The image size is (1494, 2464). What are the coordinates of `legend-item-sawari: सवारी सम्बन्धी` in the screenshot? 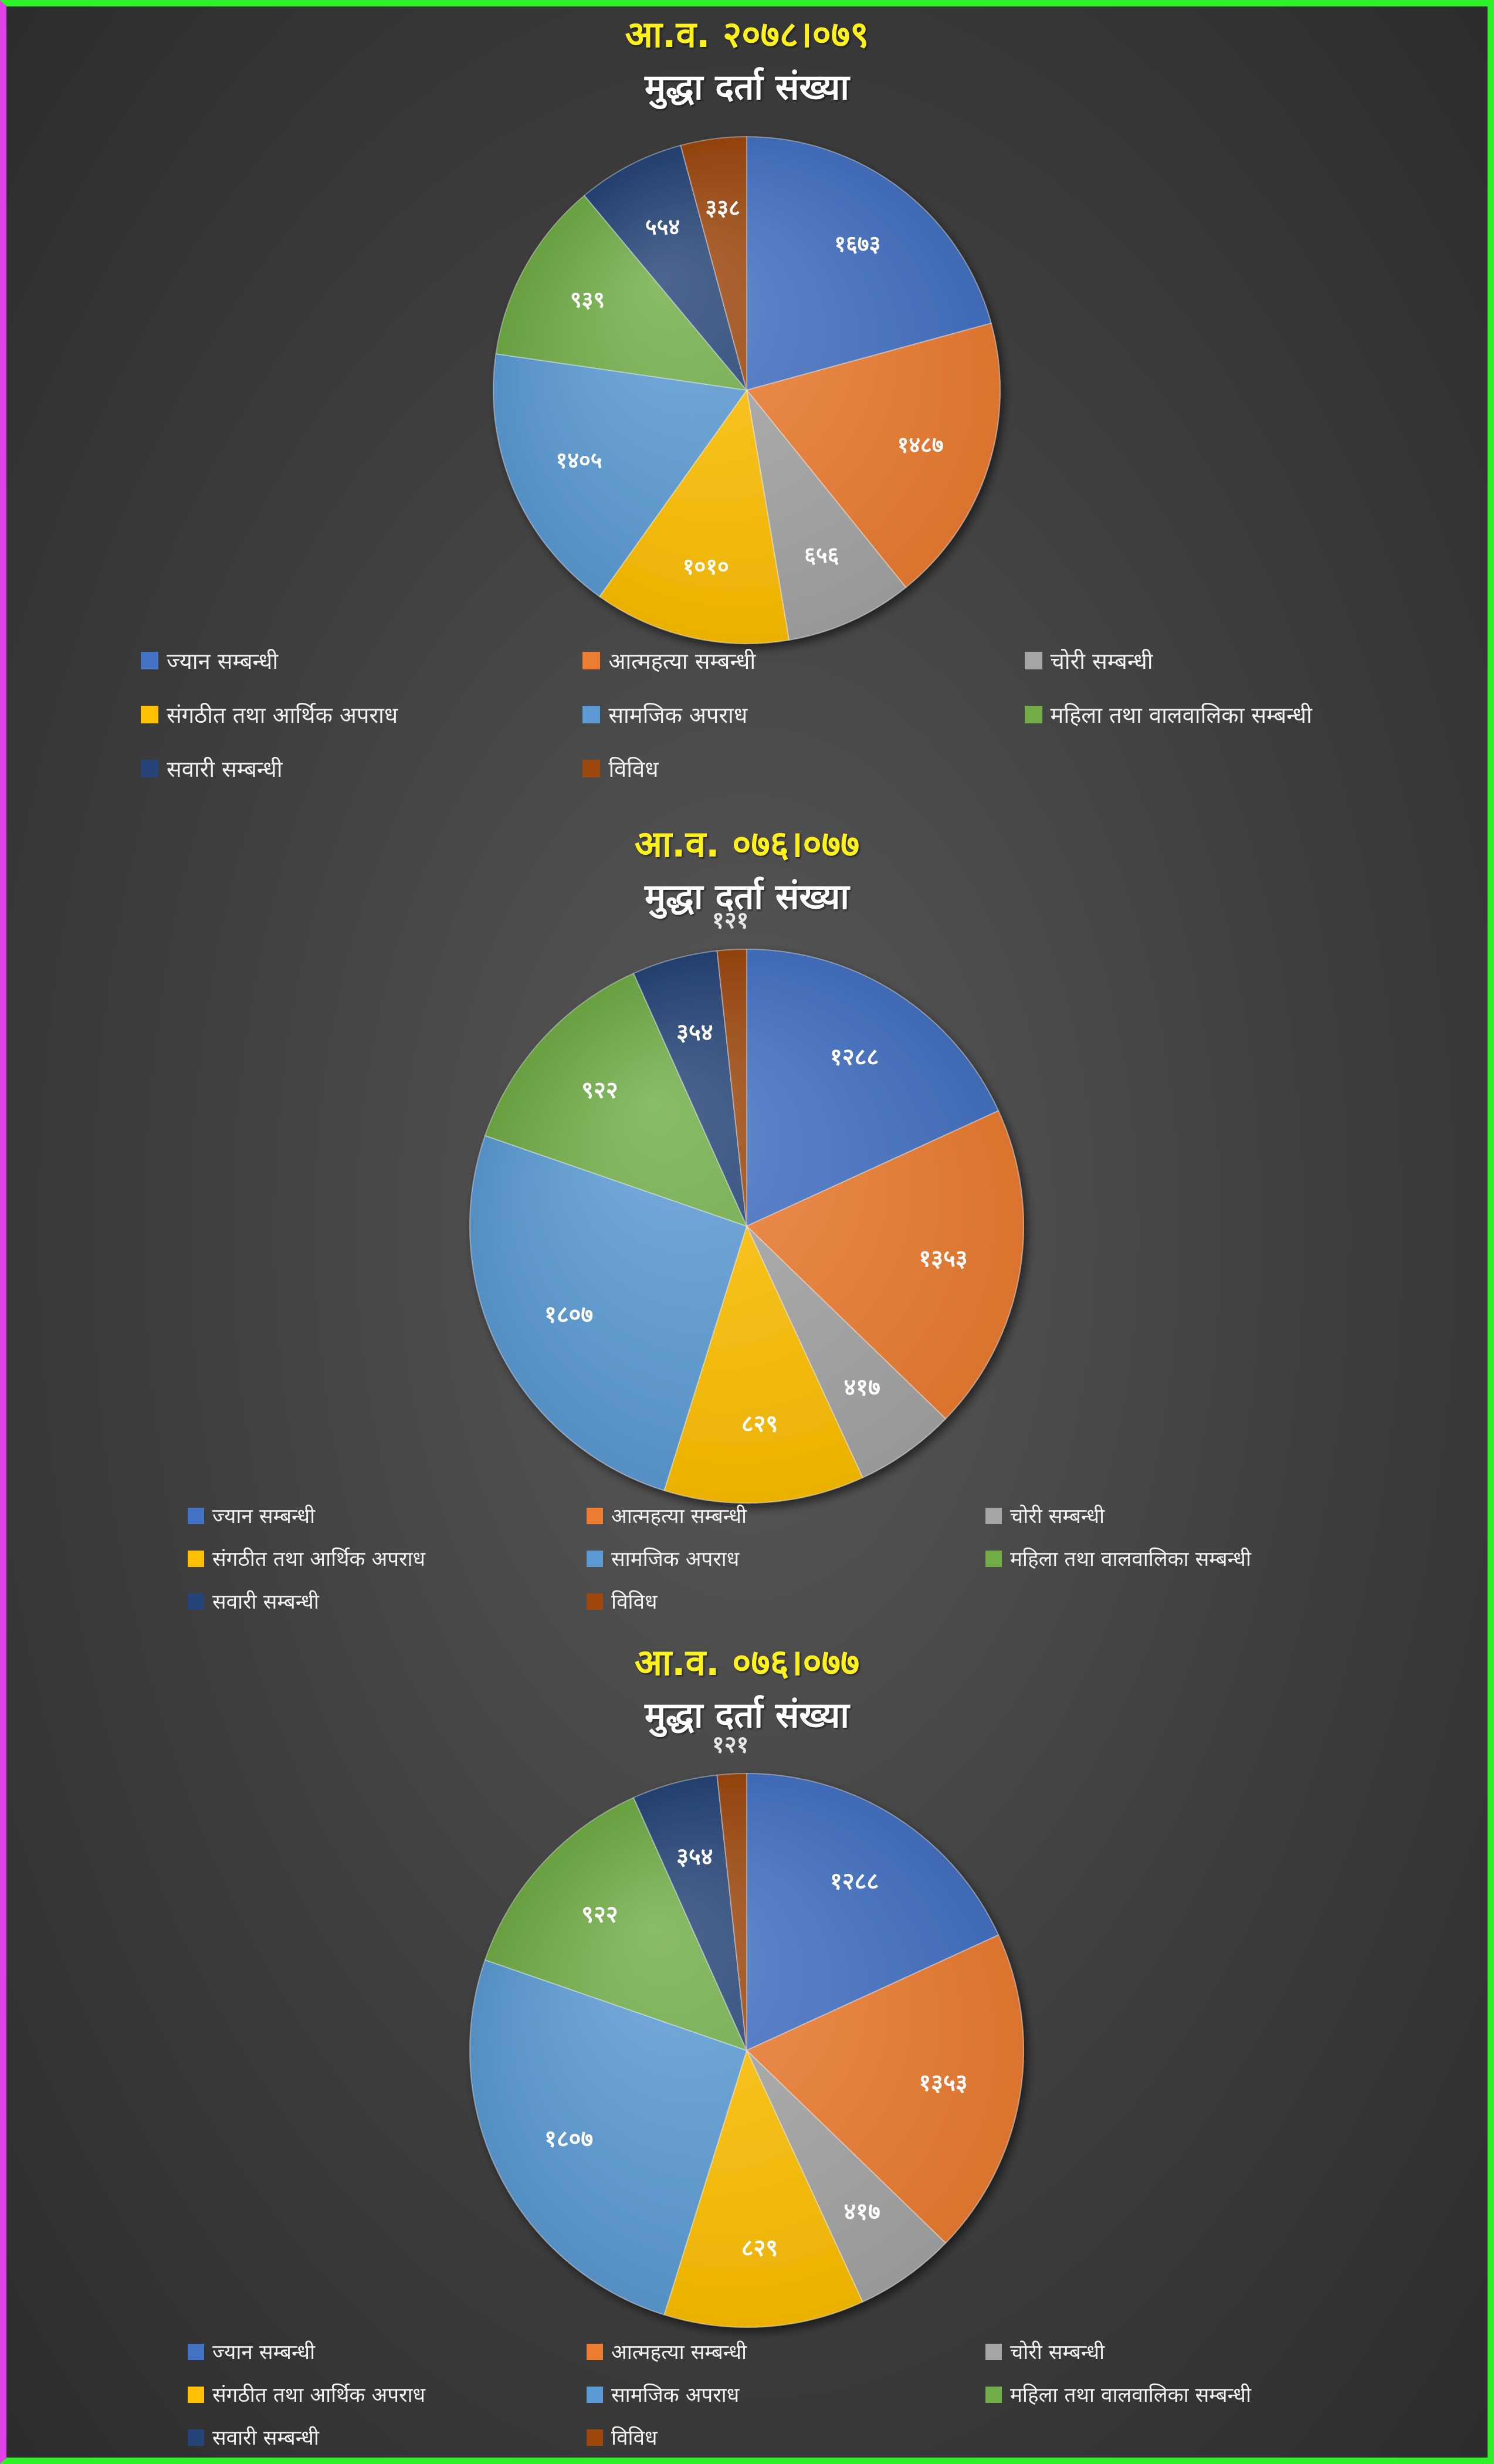 It's located at (350, 768).